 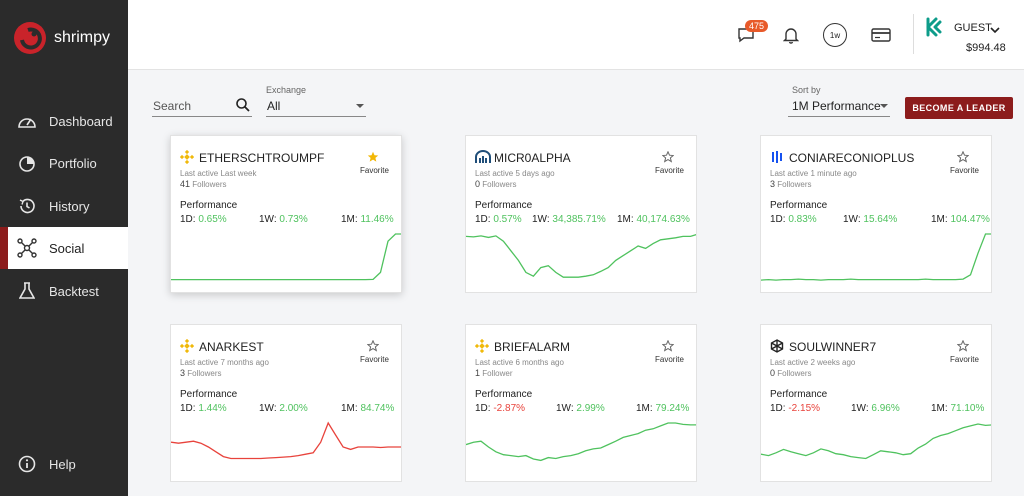 What do you see at coordinates (653, 219) in the screenshot?
I see `perf-1m: 1M: 40,174.63%` at bounding box center [653, 219].